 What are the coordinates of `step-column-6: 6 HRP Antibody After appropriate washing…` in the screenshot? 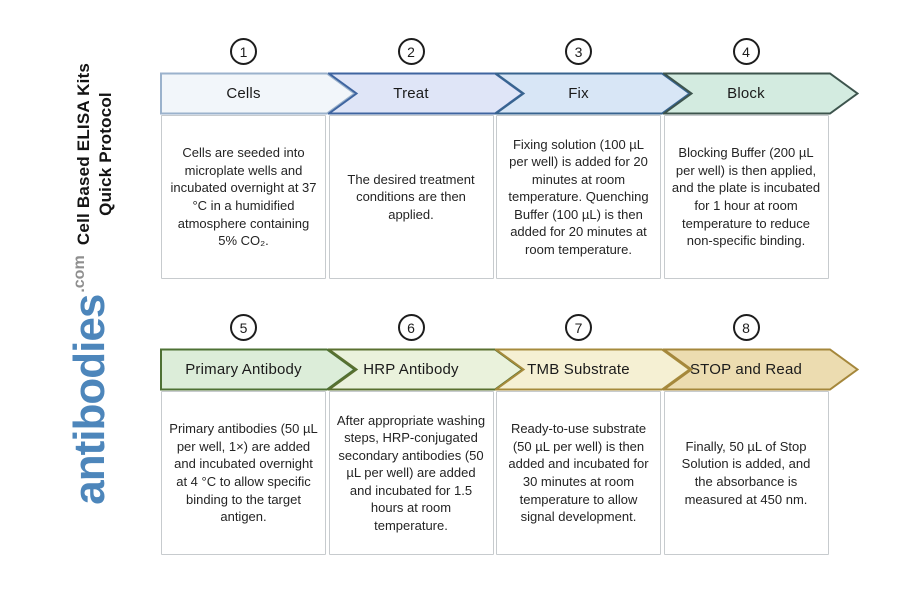 It's located at (425, 436).